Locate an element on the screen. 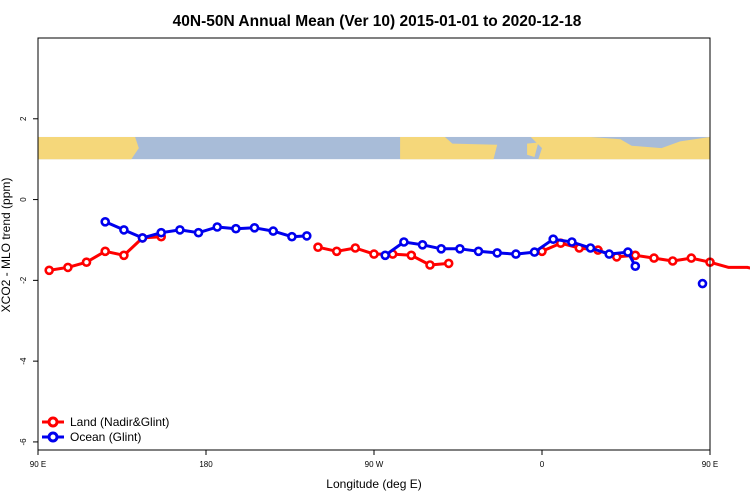 This screenshot has width=750, height=500. legend: Land (Nadir&Glint) Ocean (Glint) is located at coordinates (105, 429).